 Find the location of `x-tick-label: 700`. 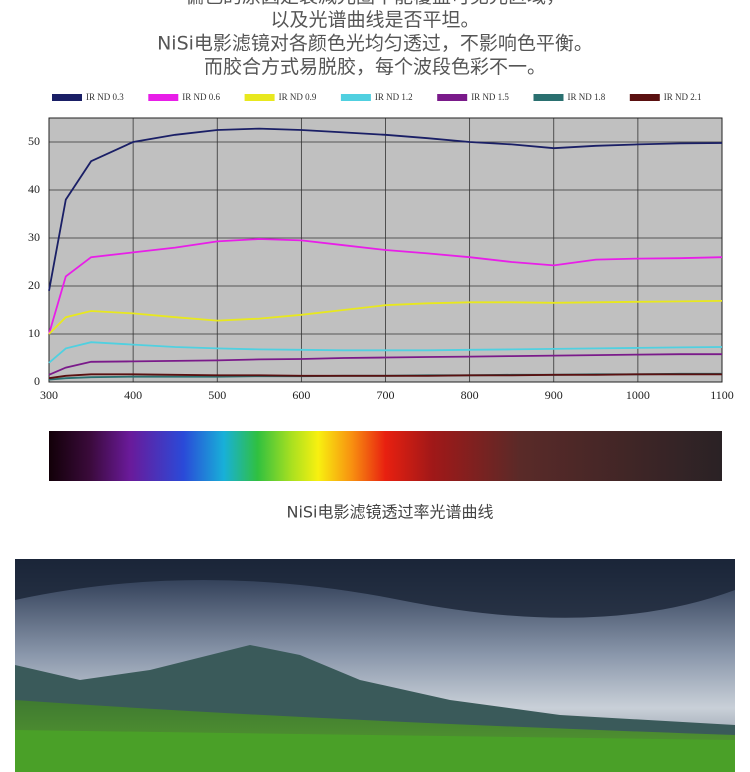

x-tick-label: 700 is located at coordinates (386, 395).